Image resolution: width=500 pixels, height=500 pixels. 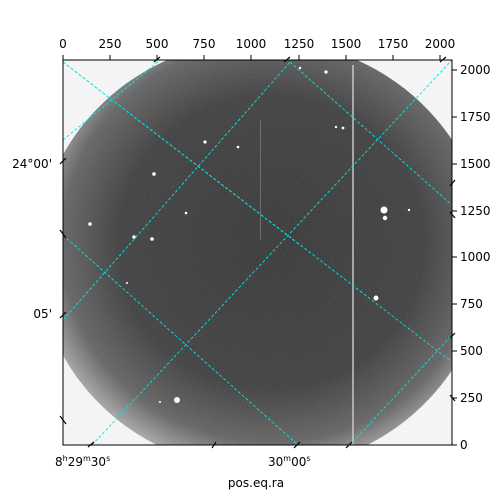 I want to click on dec-labels: 24°00' 05', so click(x=32, y=239).